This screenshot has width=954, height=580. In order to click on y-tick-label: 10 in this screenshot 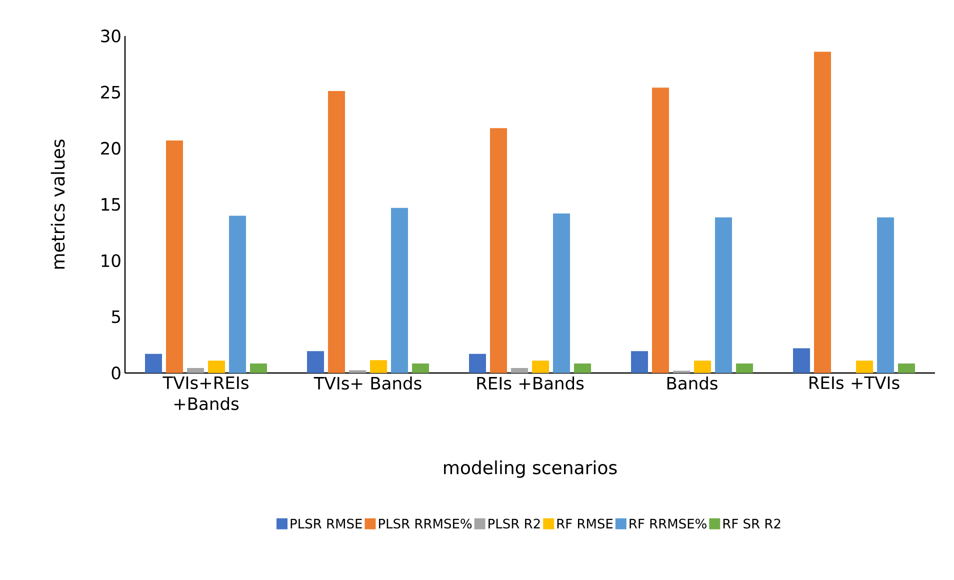, I will do `click(111, 261)`.